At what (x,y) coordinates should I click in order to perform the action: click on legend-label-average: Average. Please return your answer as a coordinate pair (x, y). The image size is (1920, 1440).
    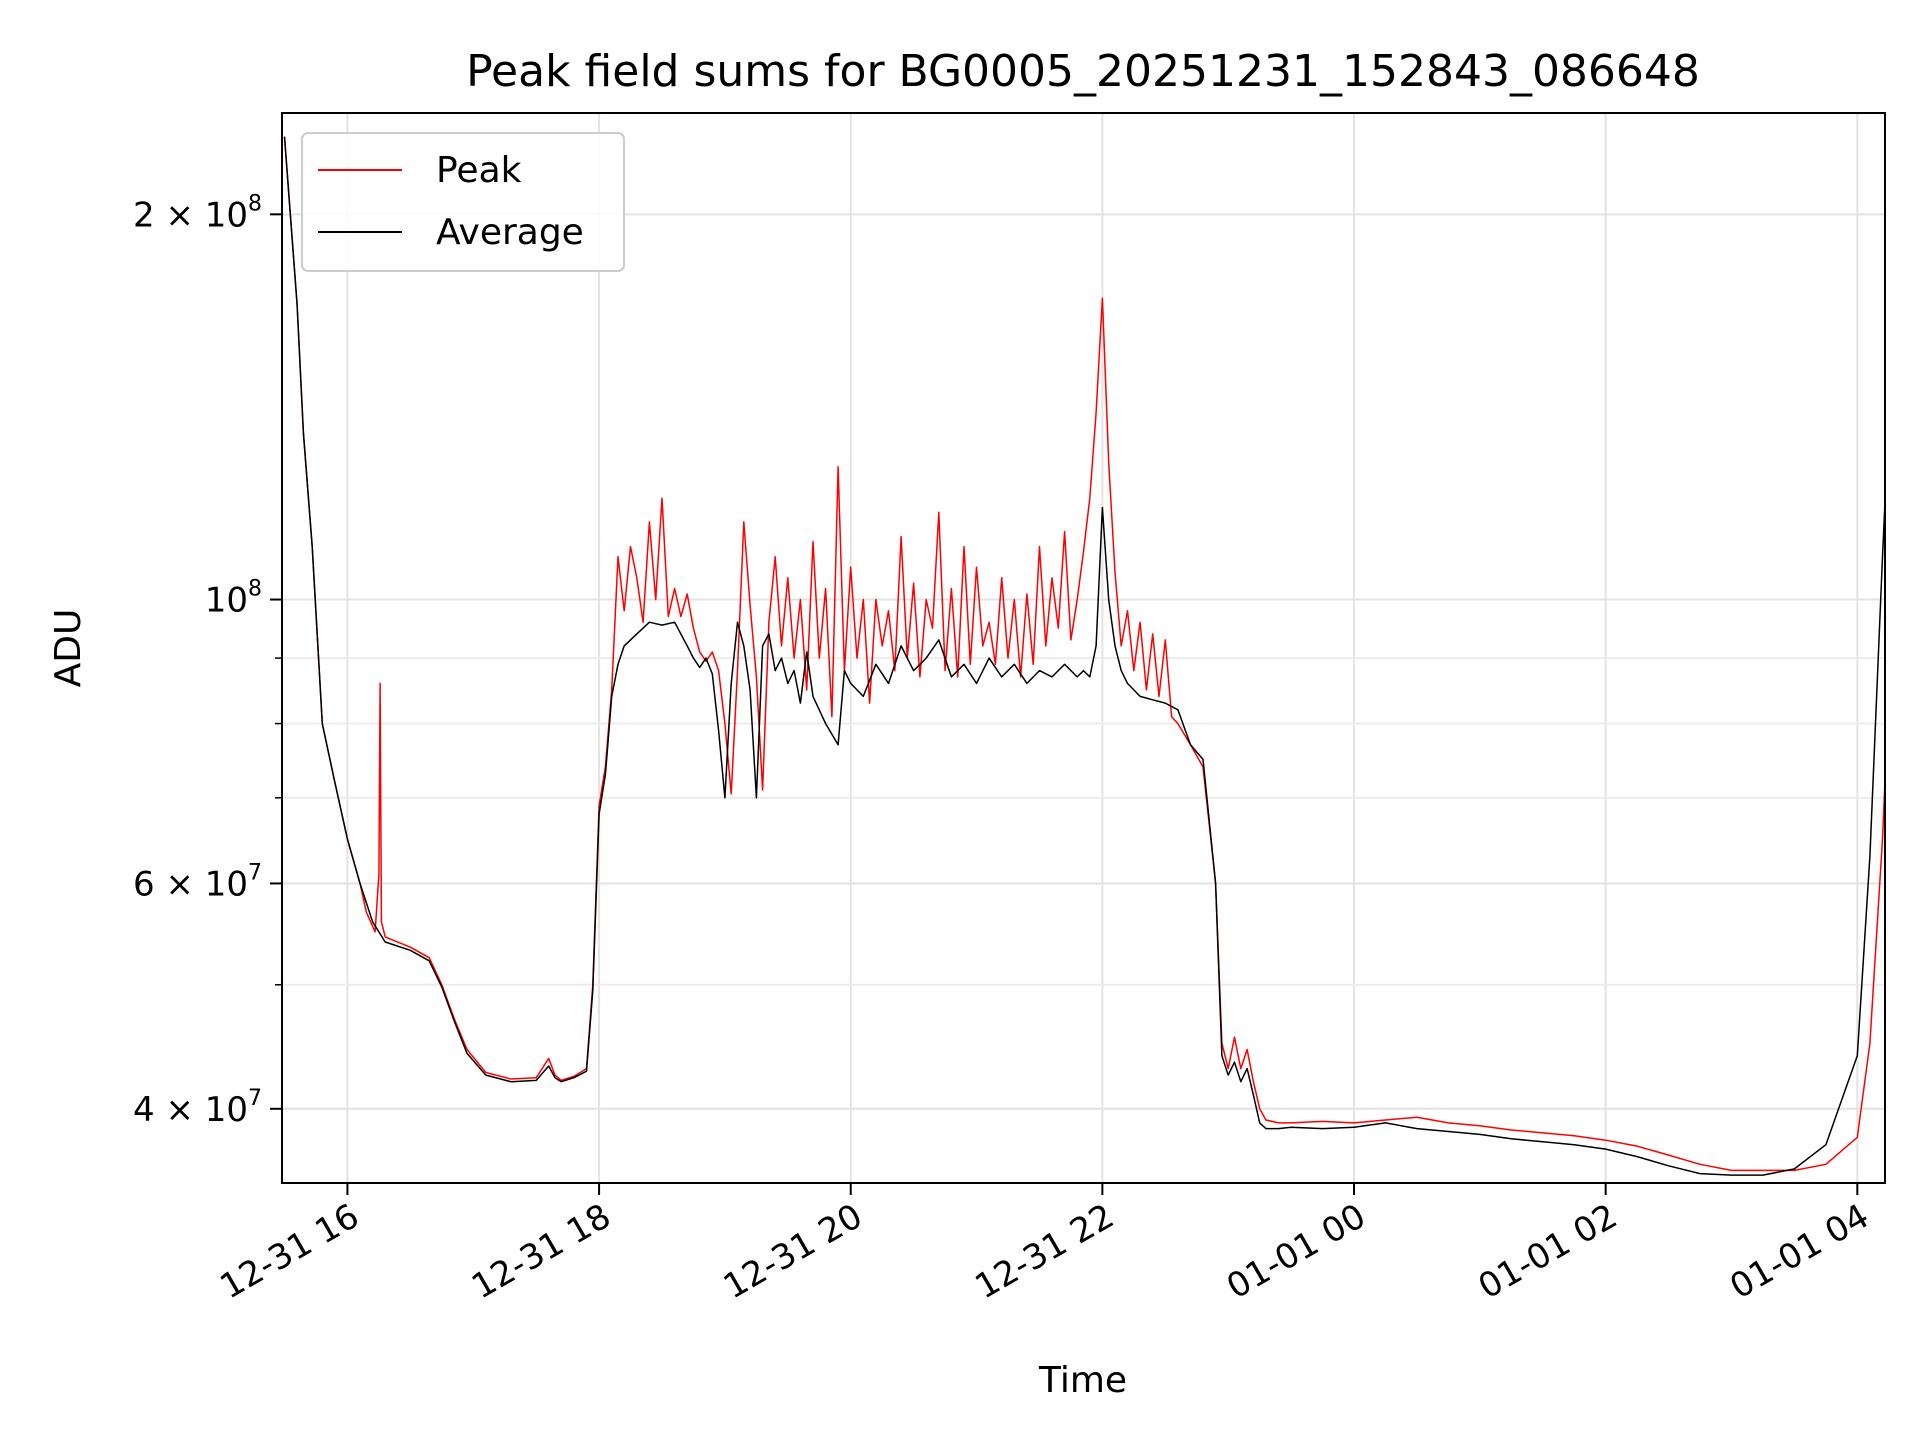
    Looking at the image, I should click on (510, 232).